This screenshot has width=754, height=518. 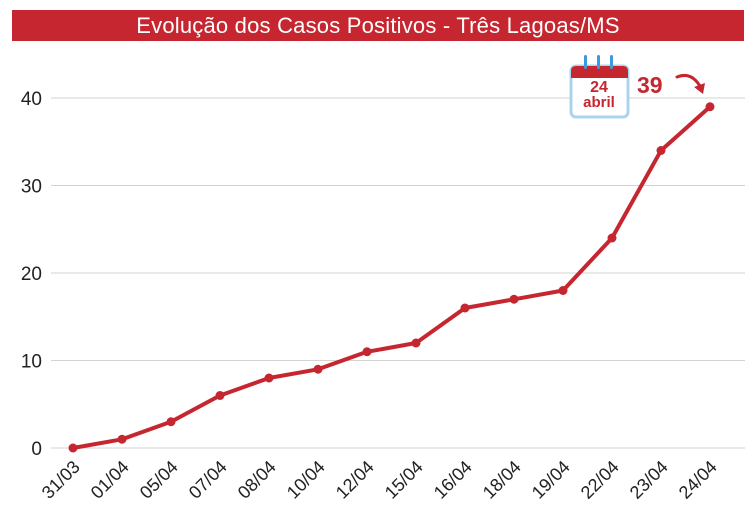 I want to click on x-tick-label: 19/04, so click(x=551, y=480).